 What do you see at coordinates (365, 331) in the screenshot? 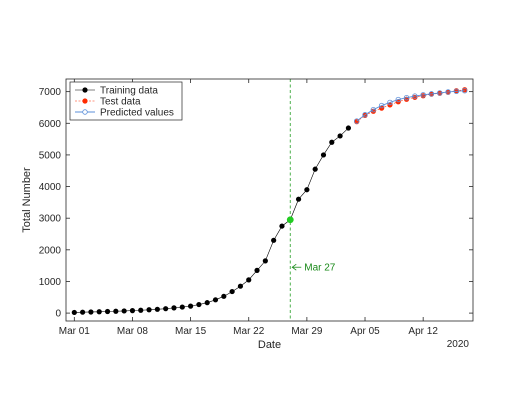
I see `x-tick-label: Apr 05` at bounding box center [365, 331].